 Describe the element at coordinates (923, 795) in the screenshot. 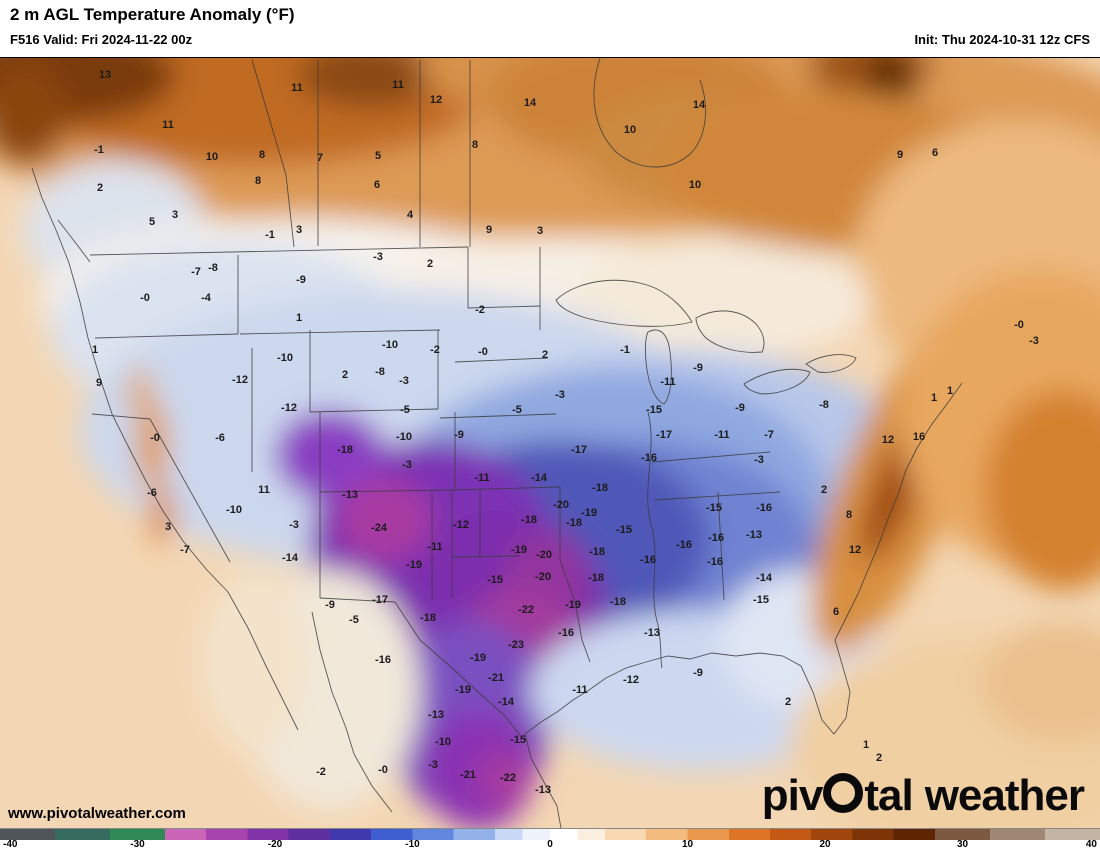

I see `pivotal-weather-logo: piv tal weather` at that location.